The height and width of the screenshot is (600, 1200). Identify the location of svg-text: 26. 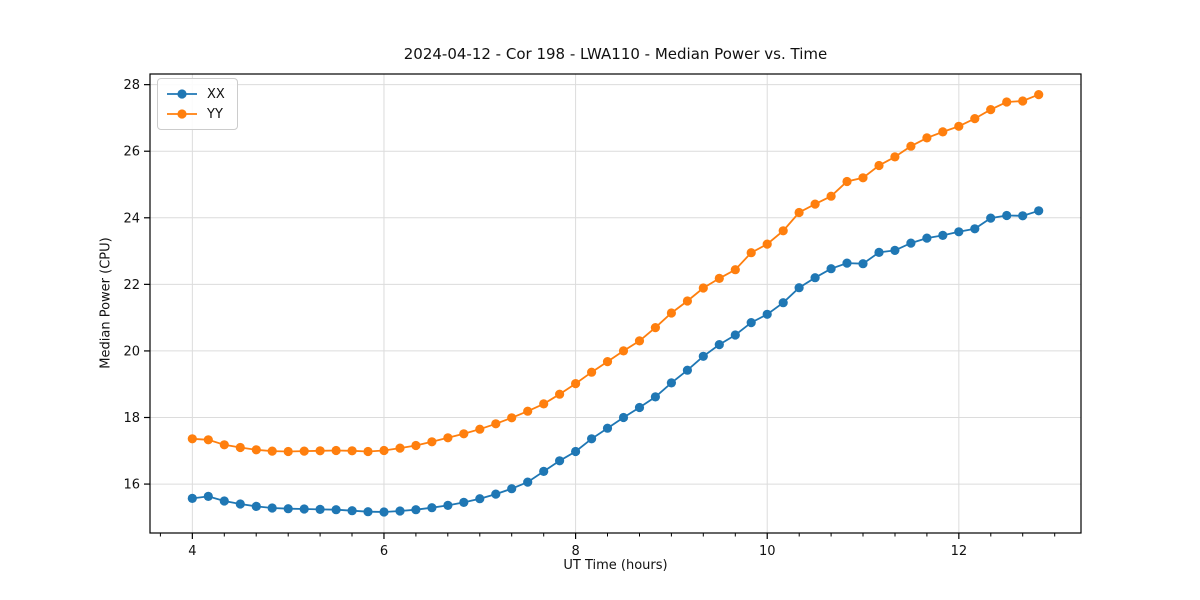
(131, 152).